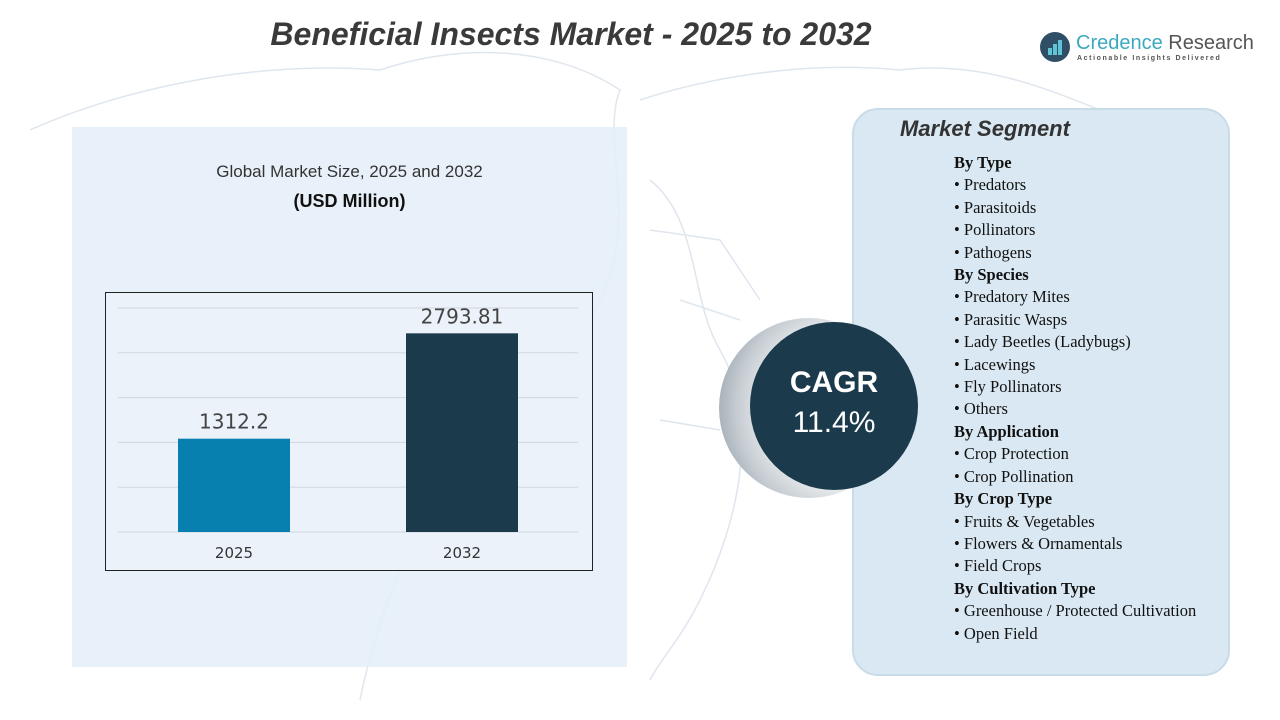 This screenshot has height=720, width=1280. I want to click on segment-item: • Predatory Mites, so click(1012, 297).